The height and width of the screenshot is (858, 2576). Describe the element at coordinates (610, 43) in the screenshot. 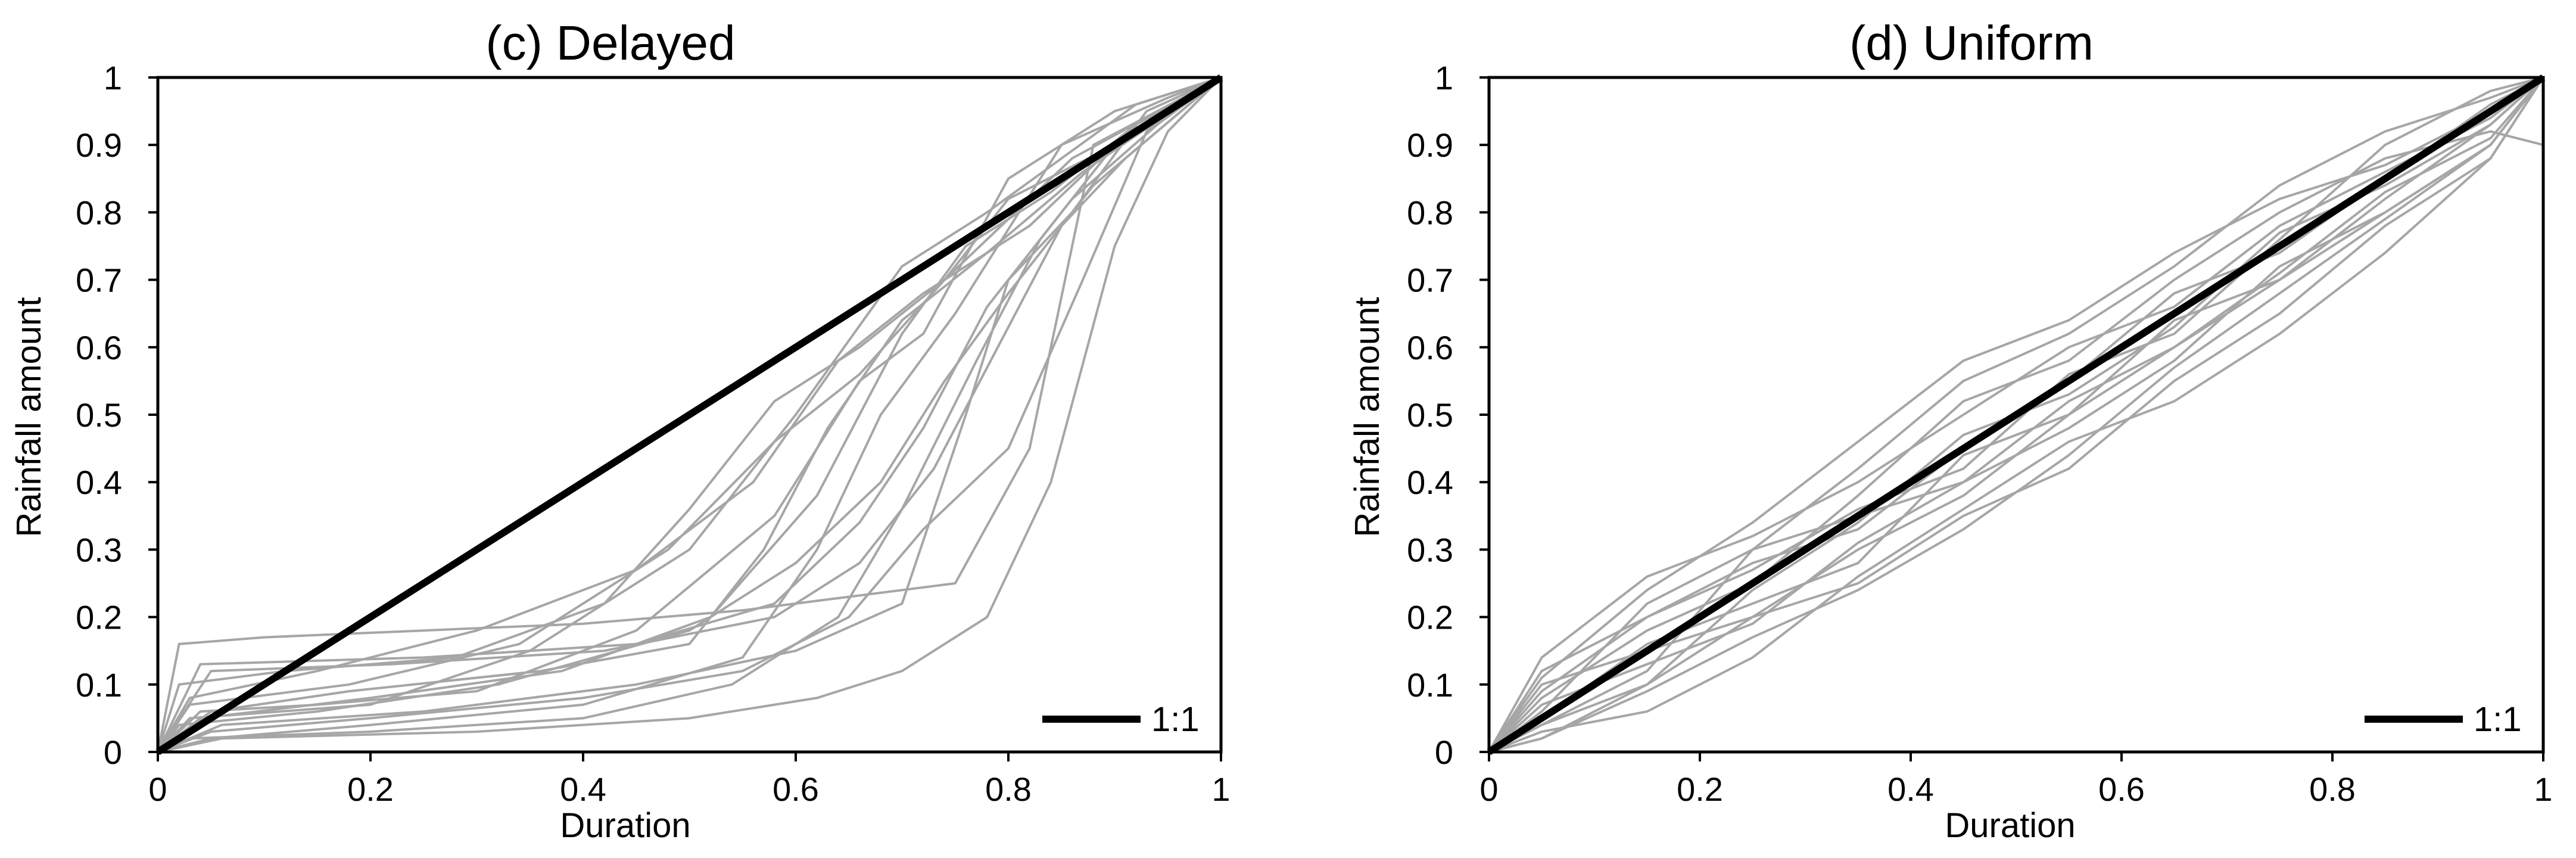

I see `chart-title: (c) Delayed` at that location.